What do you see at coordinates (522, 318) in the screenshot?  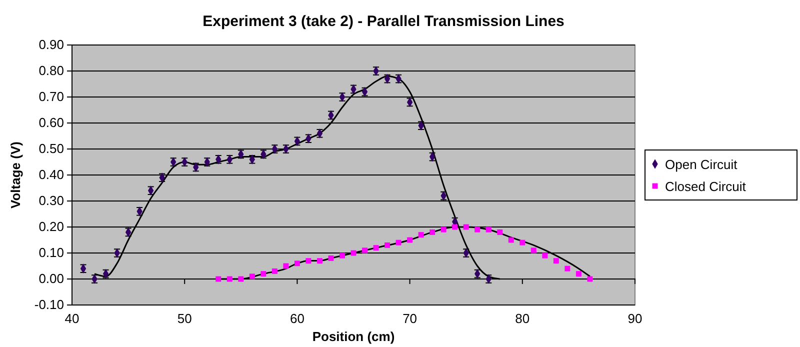 I see `x-tick-label: 80` at bounding box center [522, 318].